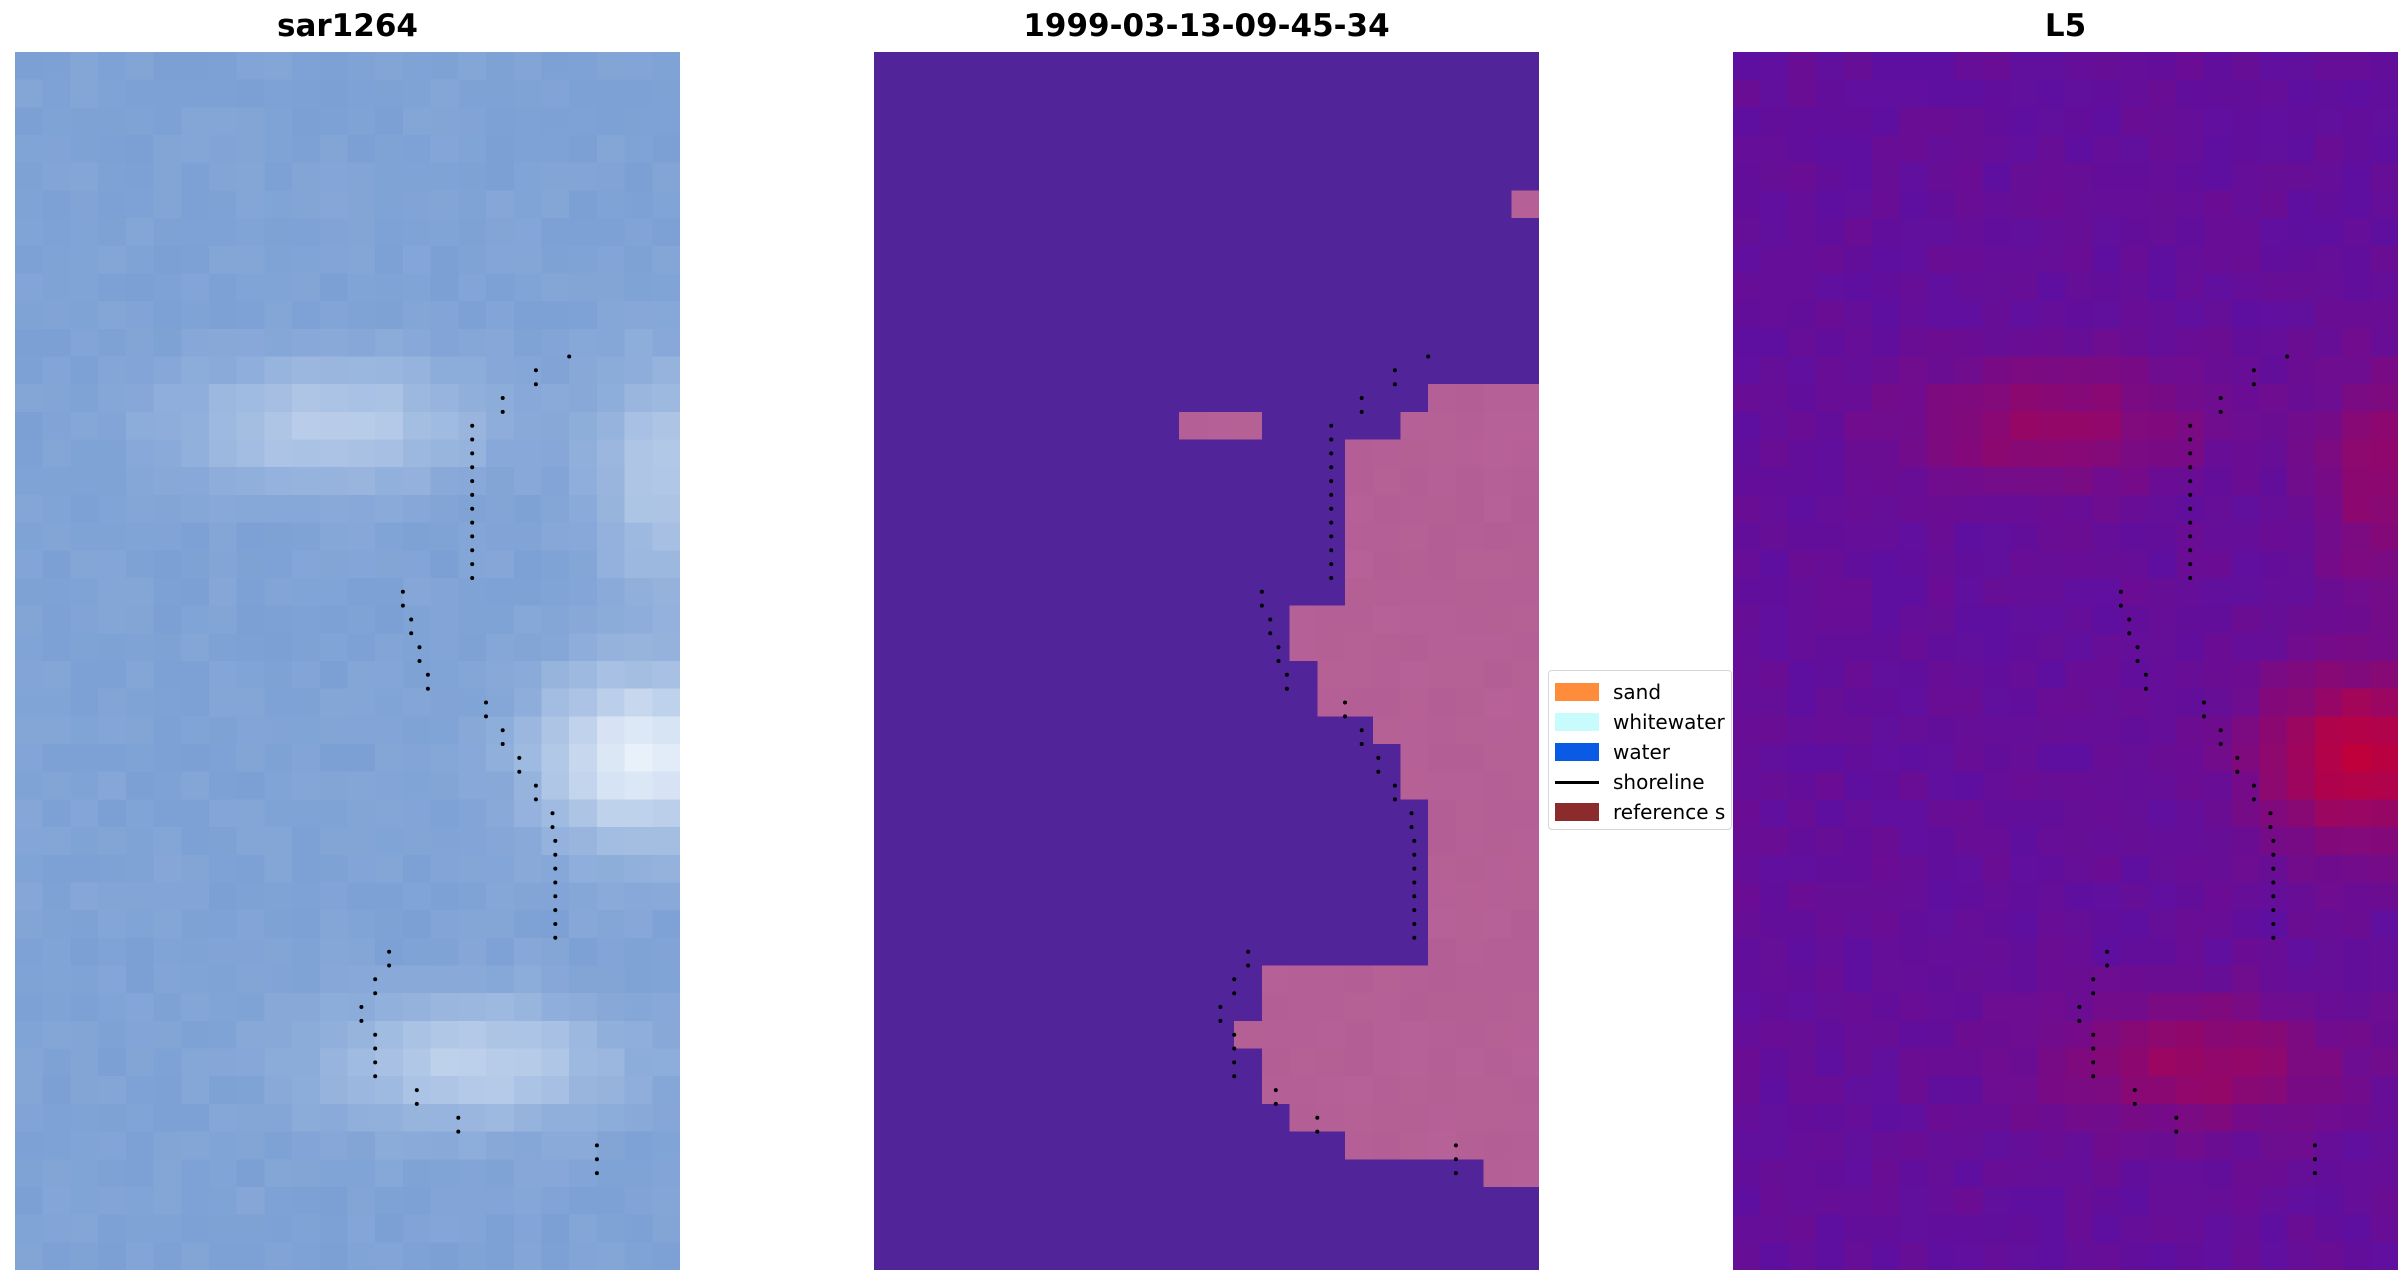 This screenshot has height=1283, width=2408. I want to click on legend-label: water, so click(1641, 752).